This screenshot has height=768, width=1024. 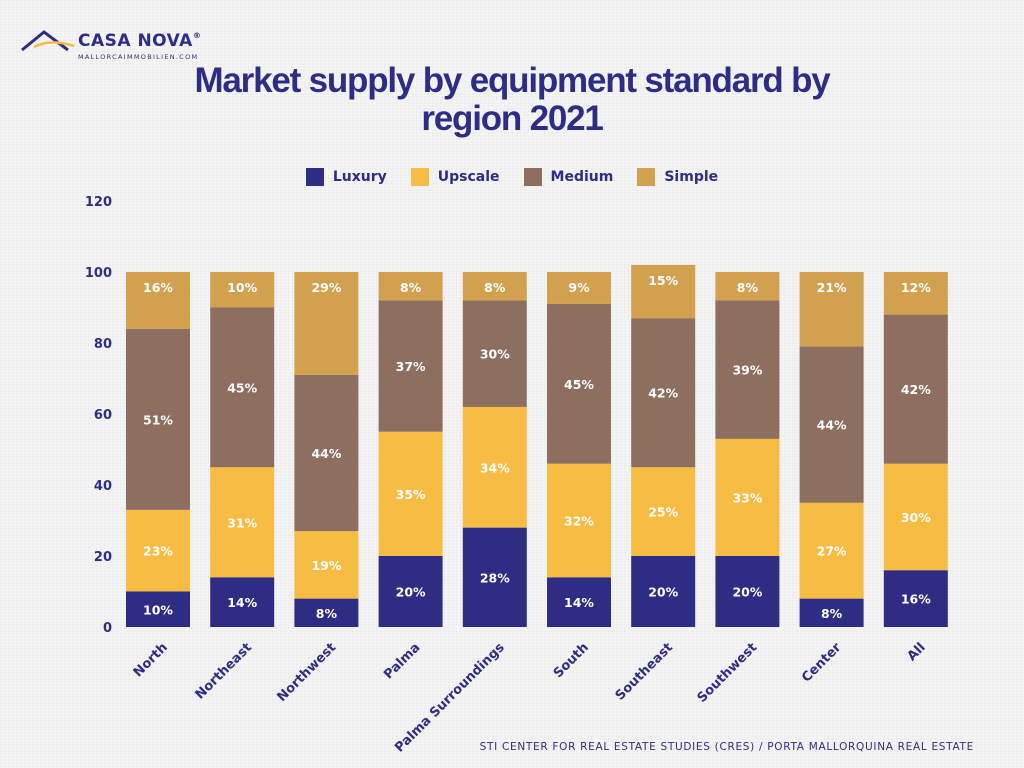 I want to click on legend-label-medium: Medium, so click(x=582, y=177).